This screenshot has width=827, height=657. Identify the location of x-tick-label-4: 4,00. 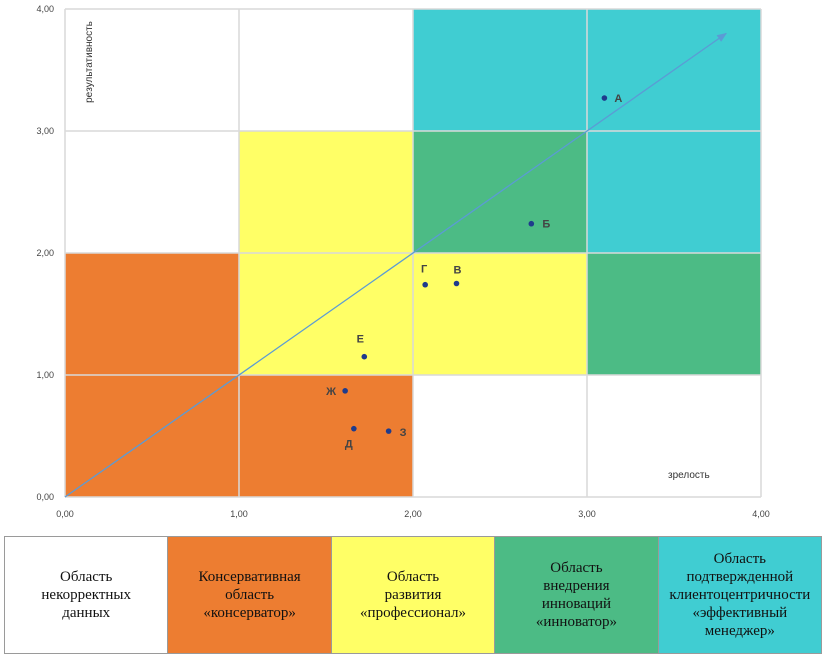
(761, 514).